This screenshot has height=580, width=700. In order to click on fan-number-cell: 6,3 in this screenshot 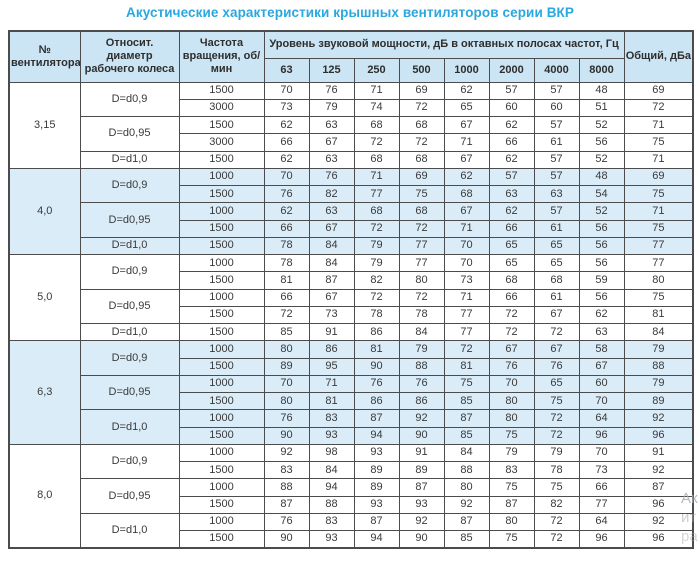, I will do `click(44, 392)`.